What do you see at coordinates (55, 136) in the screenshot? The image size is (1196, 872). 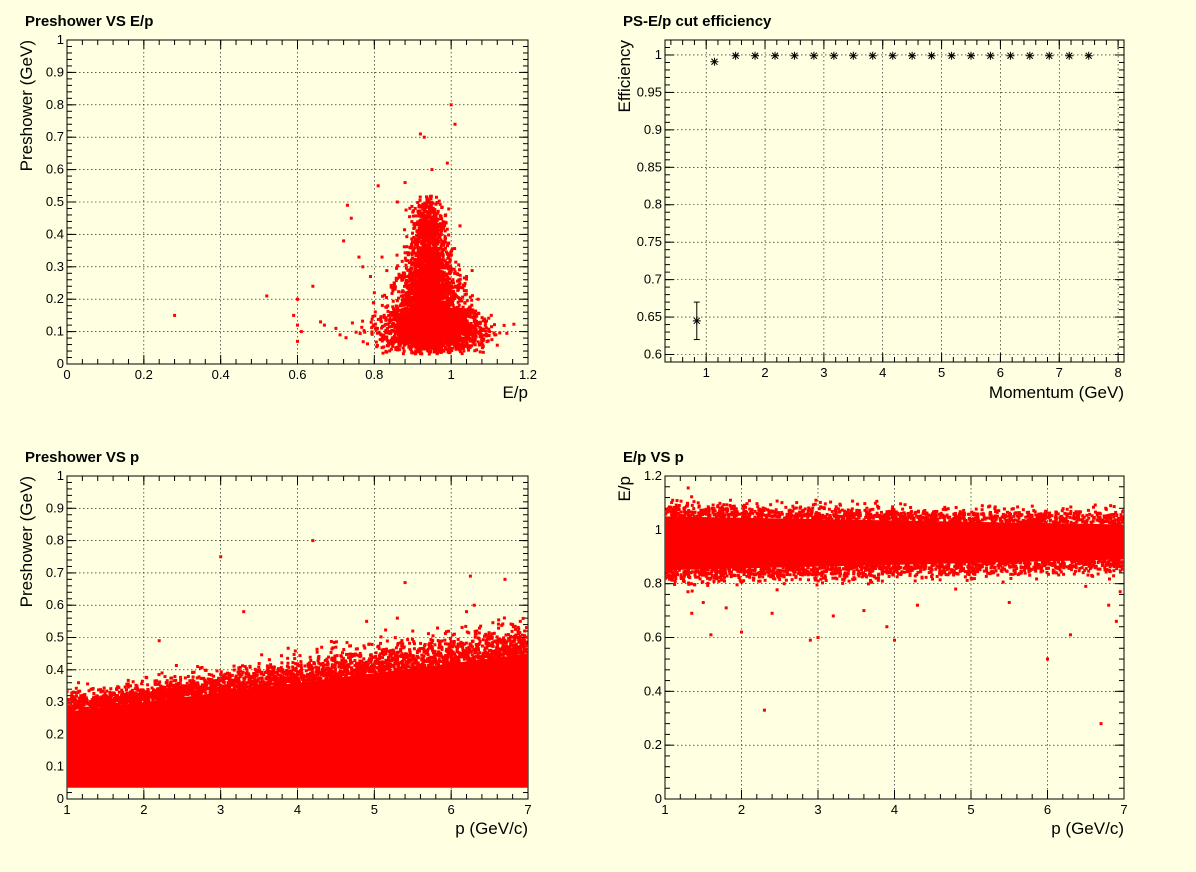 I see `y-tick-label: 0.7` at bounding box center [55, 136].